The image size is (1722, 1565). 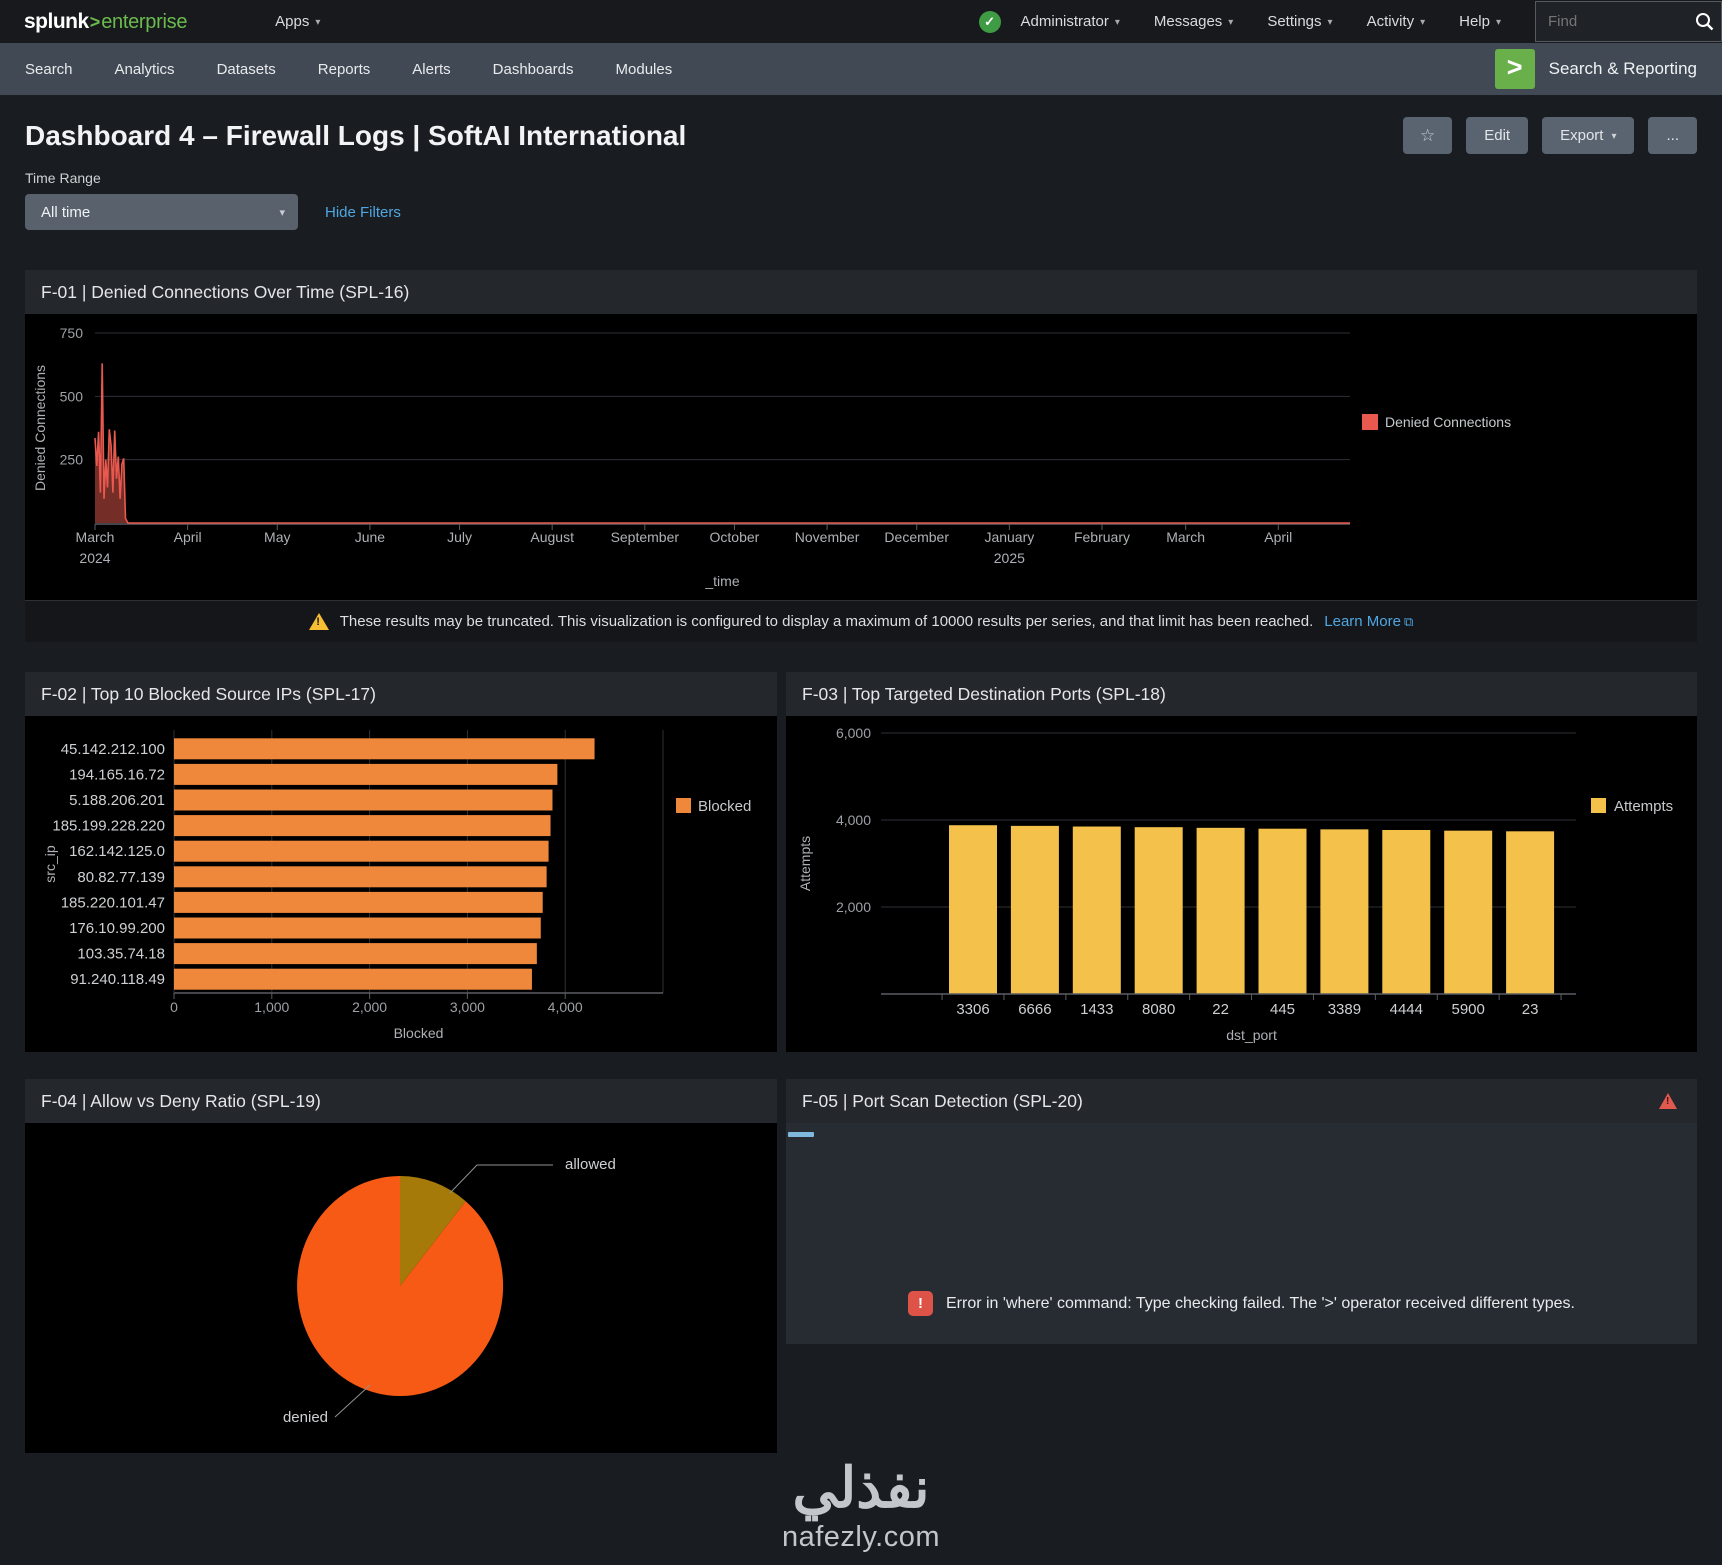 What do you see at coordinates (66, 212) in the screenshot?
I see `time-range-value: All time` at bounding box center [66, 212].